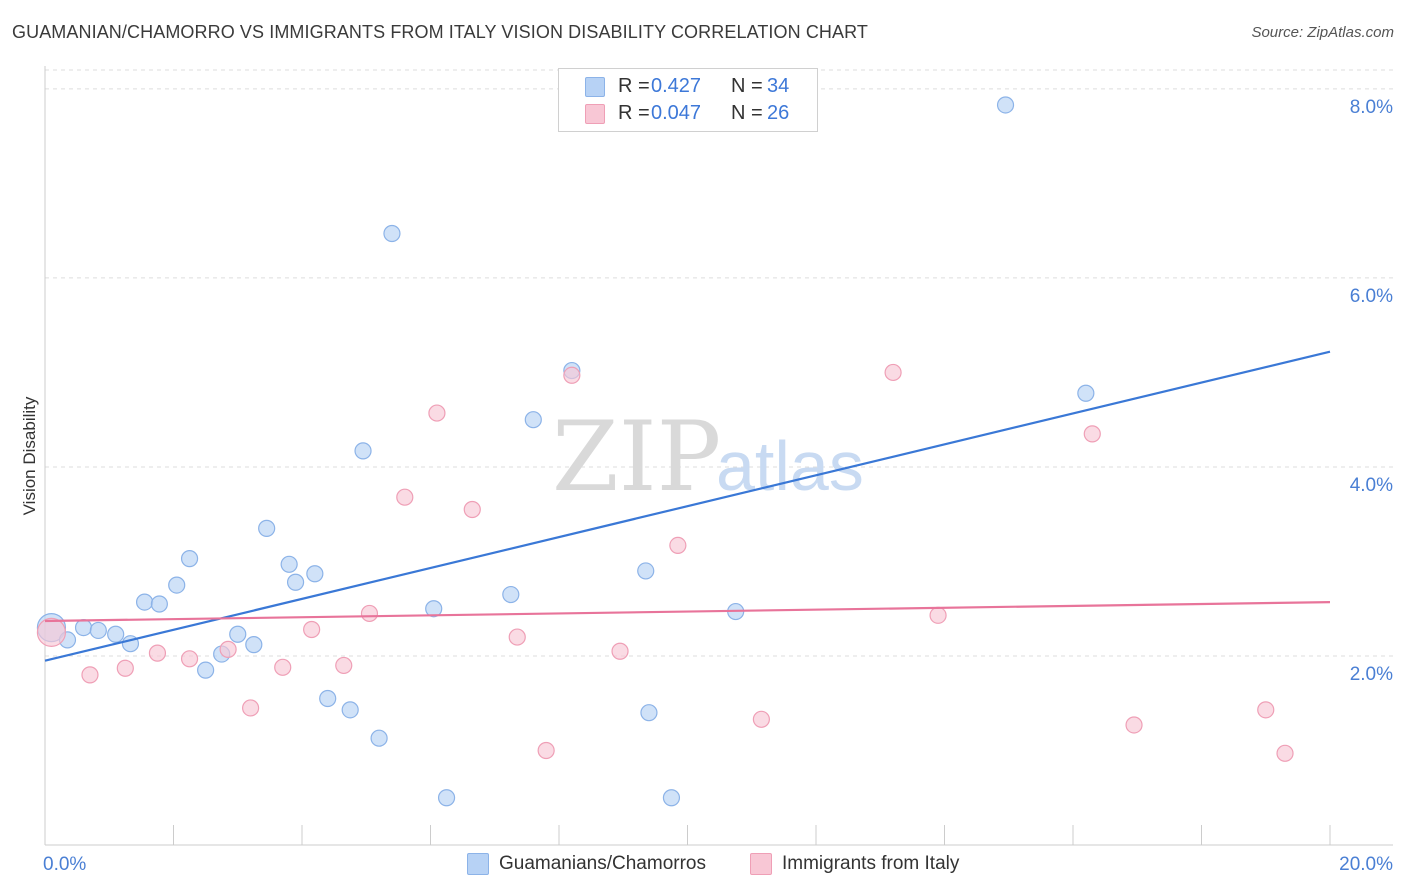 The width and height of the screenshot is (1406, 892). Describe the element at coordinates (1371, 674) in the screenshot. I see `y-tick-label: 2.0%` at that location.